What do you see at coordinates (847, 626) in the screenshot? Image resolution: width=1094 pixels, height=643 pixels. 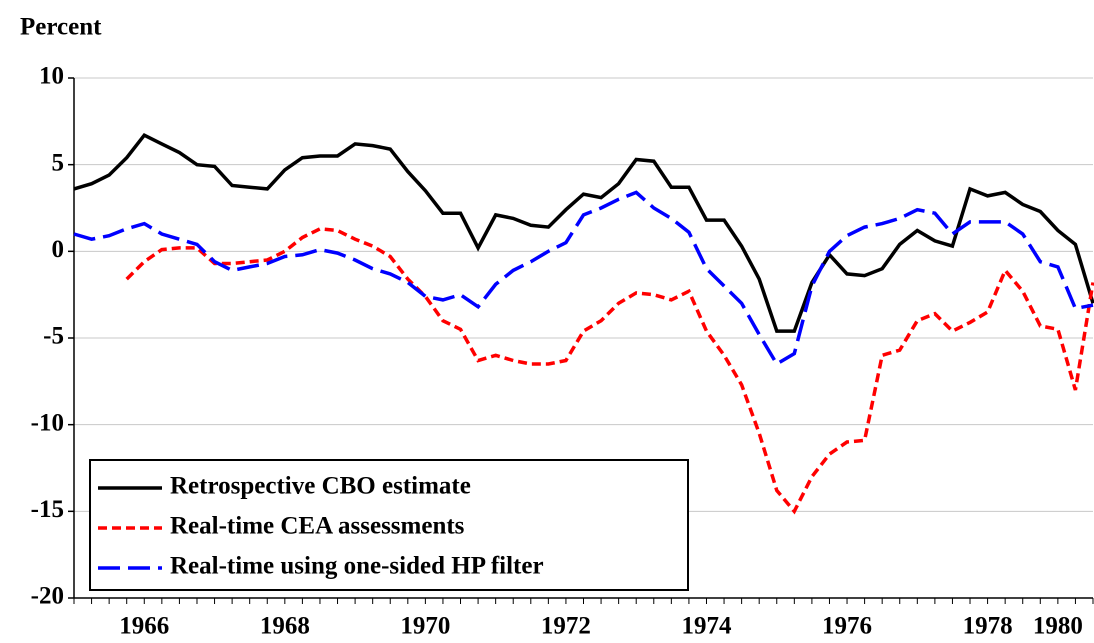 I see `x-tick-label: 1976` at bounding box center [847, 626].